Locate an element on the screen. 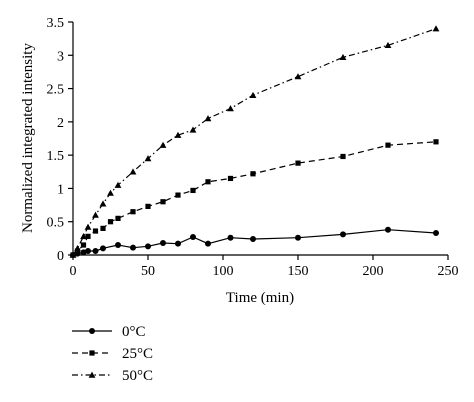 This screenshot has width=474, height=402. legend-label: 0°C is located at coordinates (134, 332).